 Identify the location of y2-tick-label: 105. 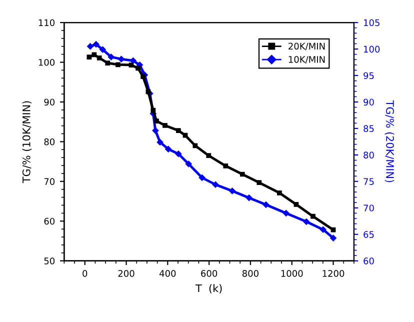
(372, 22).